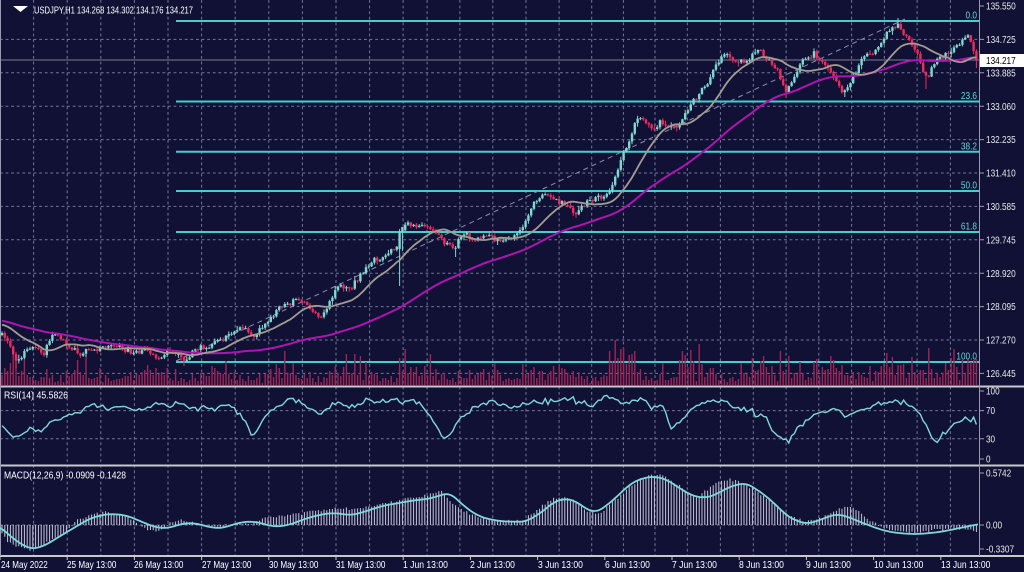 The height and width of the screenshot is (572, 1024). Describe the element at coordinates (694, 565) in the screenshot. I see `svg-text: 7 Jun 13:00` at that location.